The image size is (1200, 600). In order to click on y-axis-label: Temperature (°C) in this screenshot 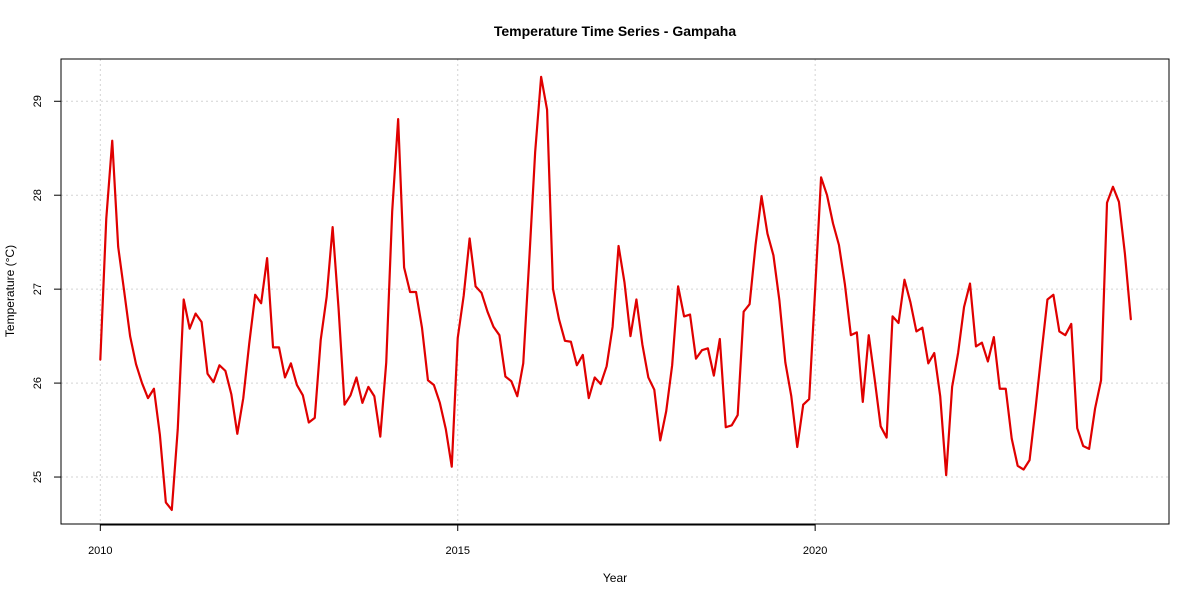, I will do `click(10, 291)`.